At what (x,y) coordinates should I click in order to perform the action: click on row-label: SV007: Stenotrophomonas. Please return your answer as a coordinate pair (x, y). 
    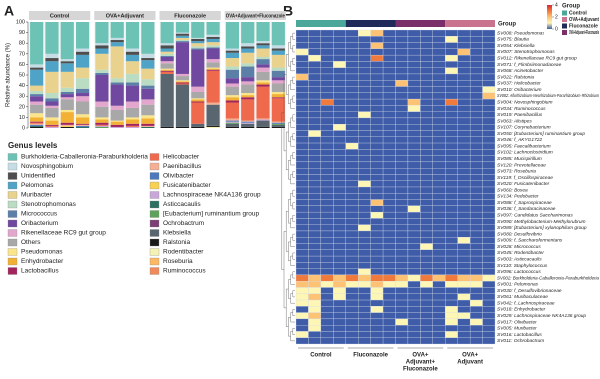
    Looking at the image, I should click on (526, 52).